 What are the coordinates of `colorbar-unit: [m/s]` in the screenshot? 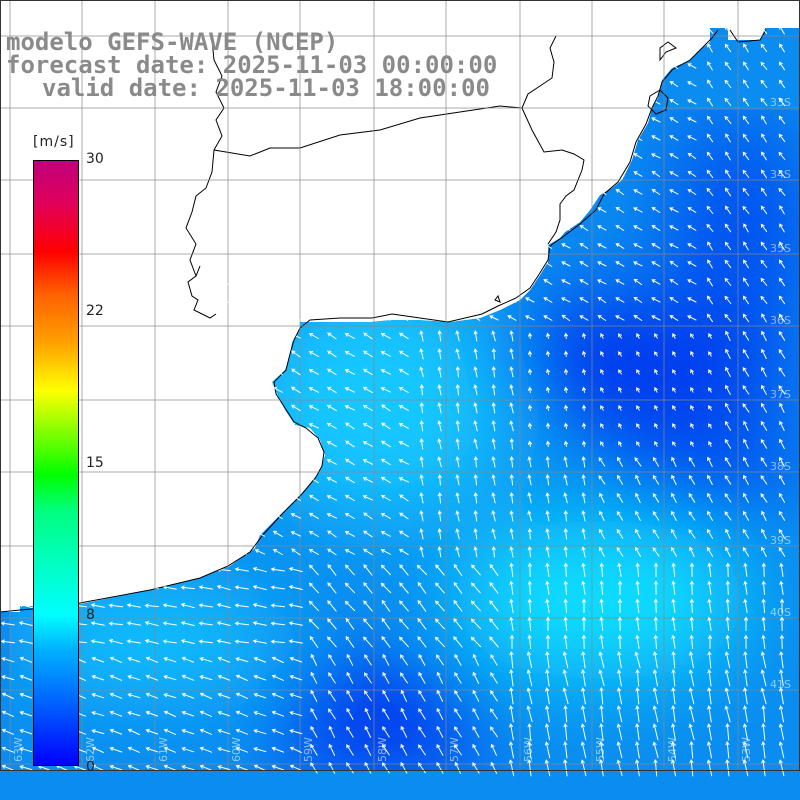 It's located at (54, 142).